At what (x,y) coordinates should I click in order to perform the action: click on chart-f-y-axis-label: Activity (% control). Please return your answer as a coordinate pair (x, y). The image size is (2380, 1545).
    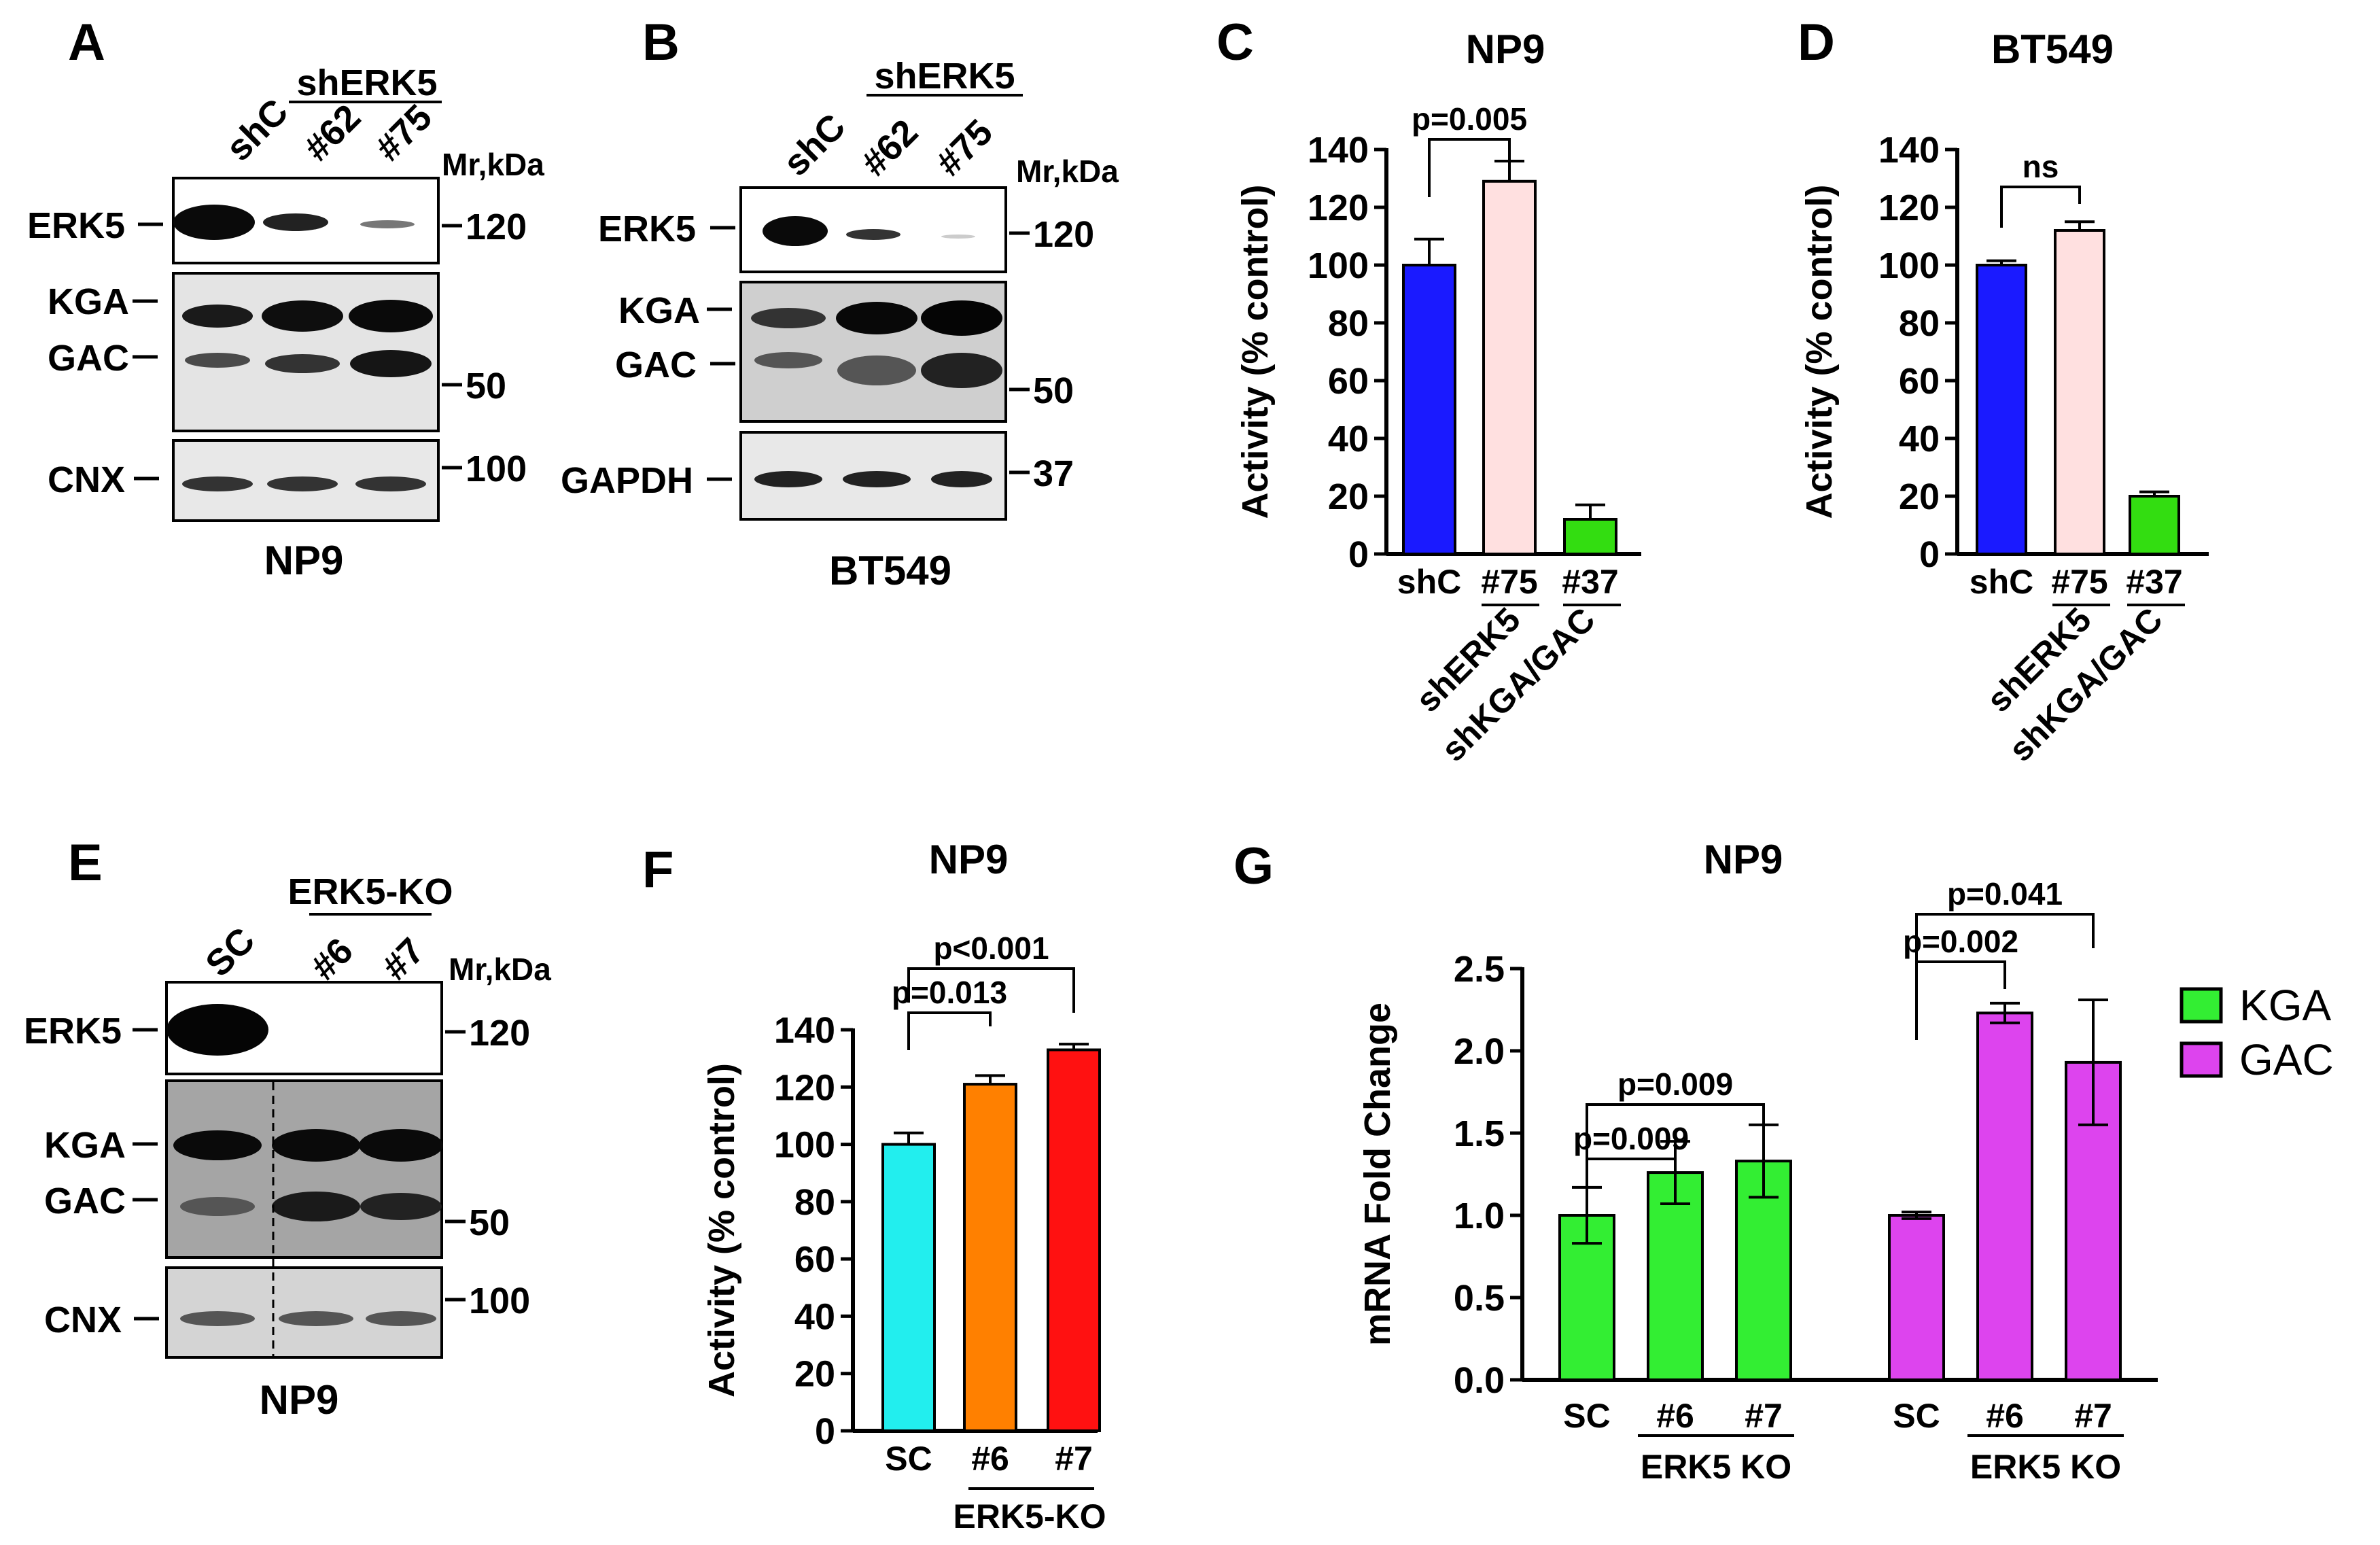
    Looking at the image, I should click on (722, 1230).